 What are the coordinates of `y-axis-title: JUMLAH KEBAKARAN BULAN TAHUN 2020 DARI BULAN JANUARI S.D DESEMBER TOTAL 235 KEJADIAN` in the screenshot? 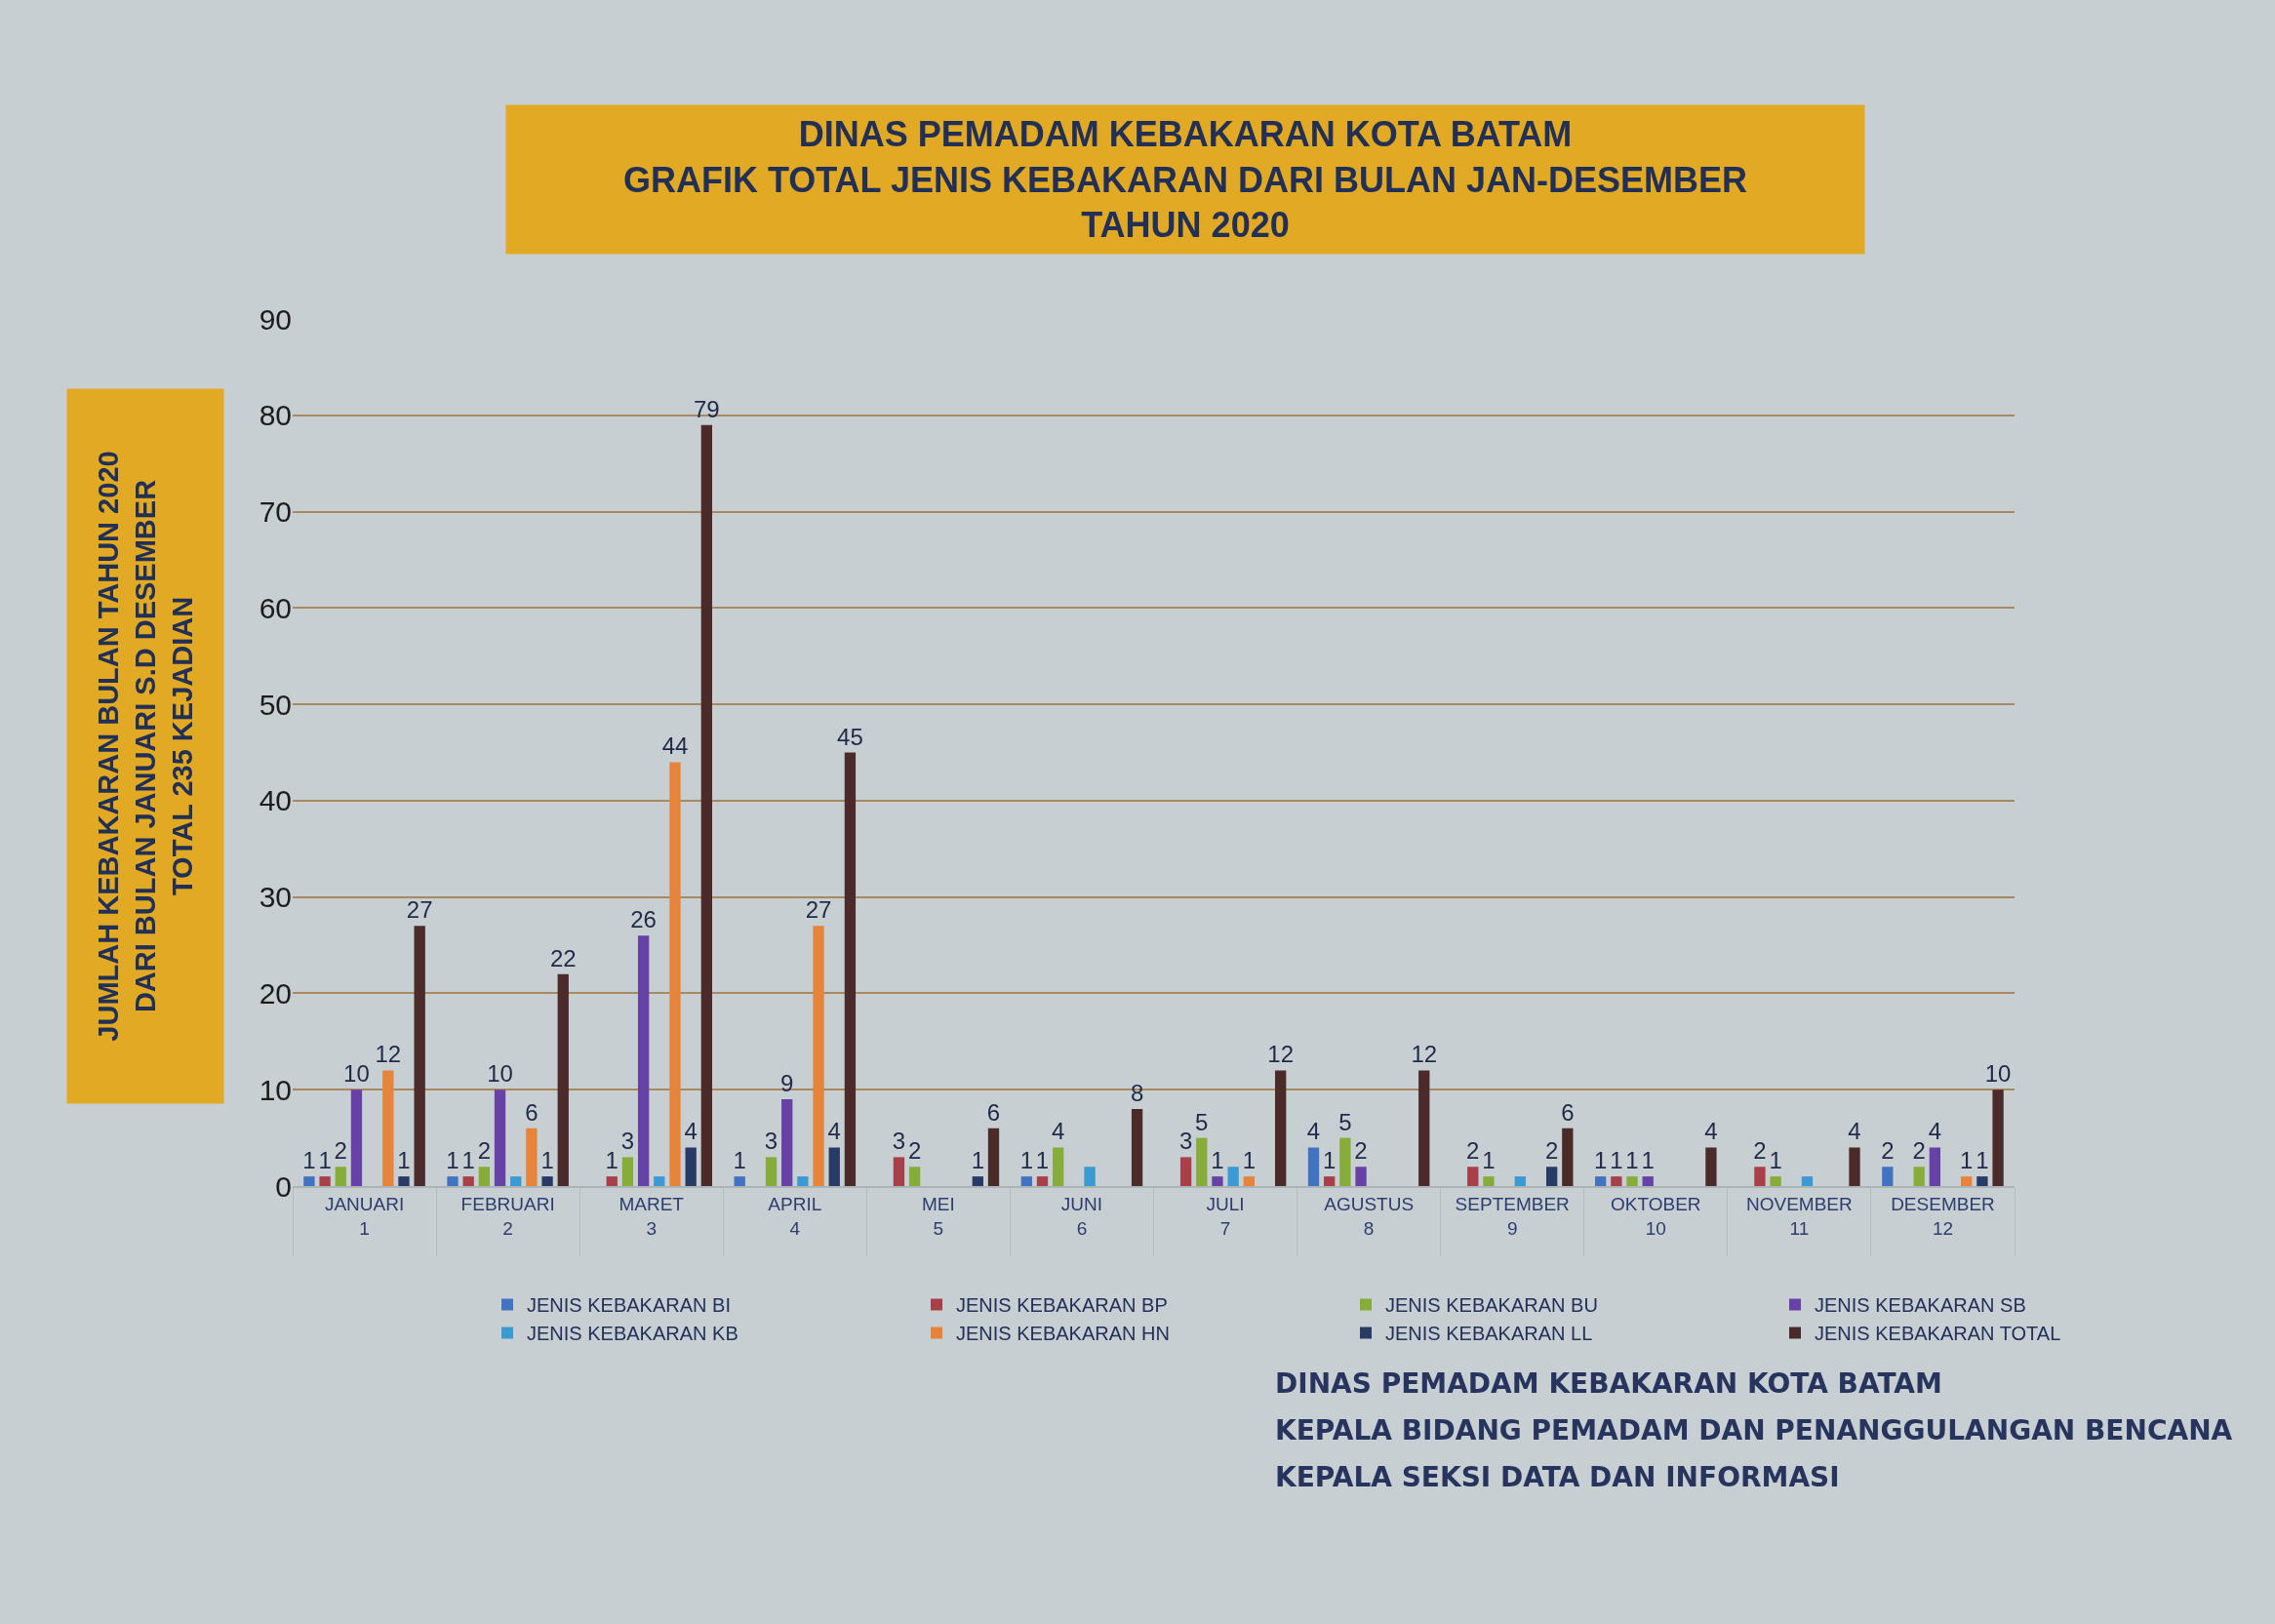 It's located at (146, 746).